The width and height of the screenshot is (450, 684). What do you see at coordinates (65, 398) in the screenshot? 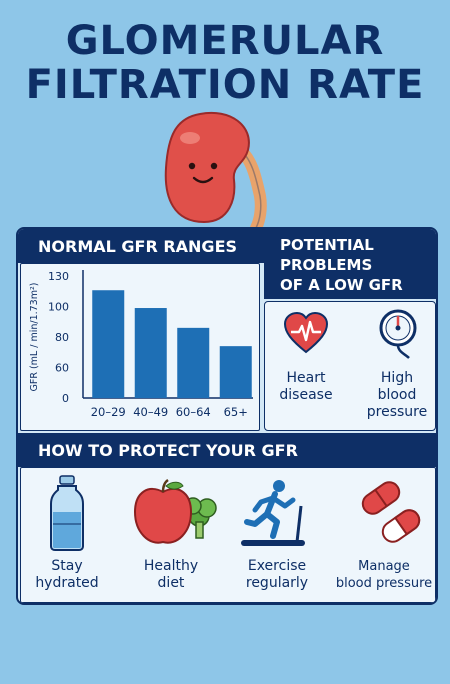
I see `y-tick-label: 0` at bounding box center [65, 398].